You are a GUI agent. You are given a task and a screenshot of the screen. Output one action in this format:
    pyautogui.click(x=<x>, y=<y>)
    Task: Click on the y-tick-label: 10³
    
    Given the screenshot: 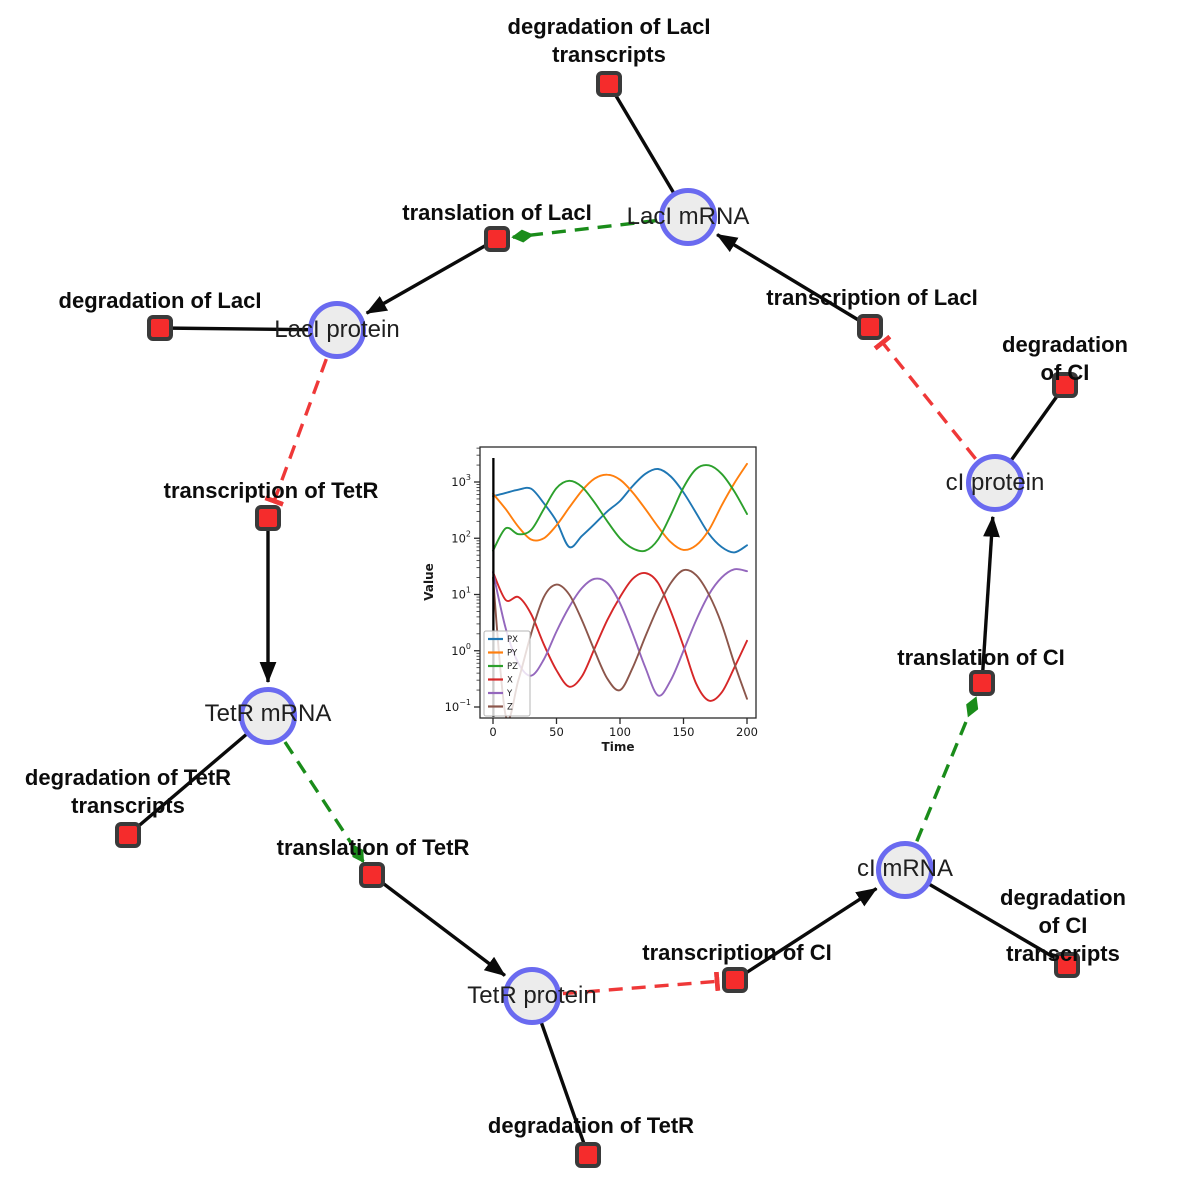 What is the action you would take?
    pyautogui.click(x=461, y=481)
    